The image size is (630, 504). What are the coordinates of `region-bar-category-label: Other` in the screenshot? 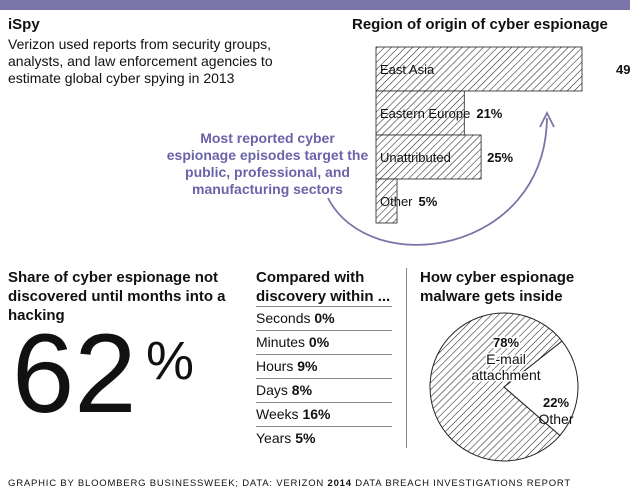 It's located at (396, 201).